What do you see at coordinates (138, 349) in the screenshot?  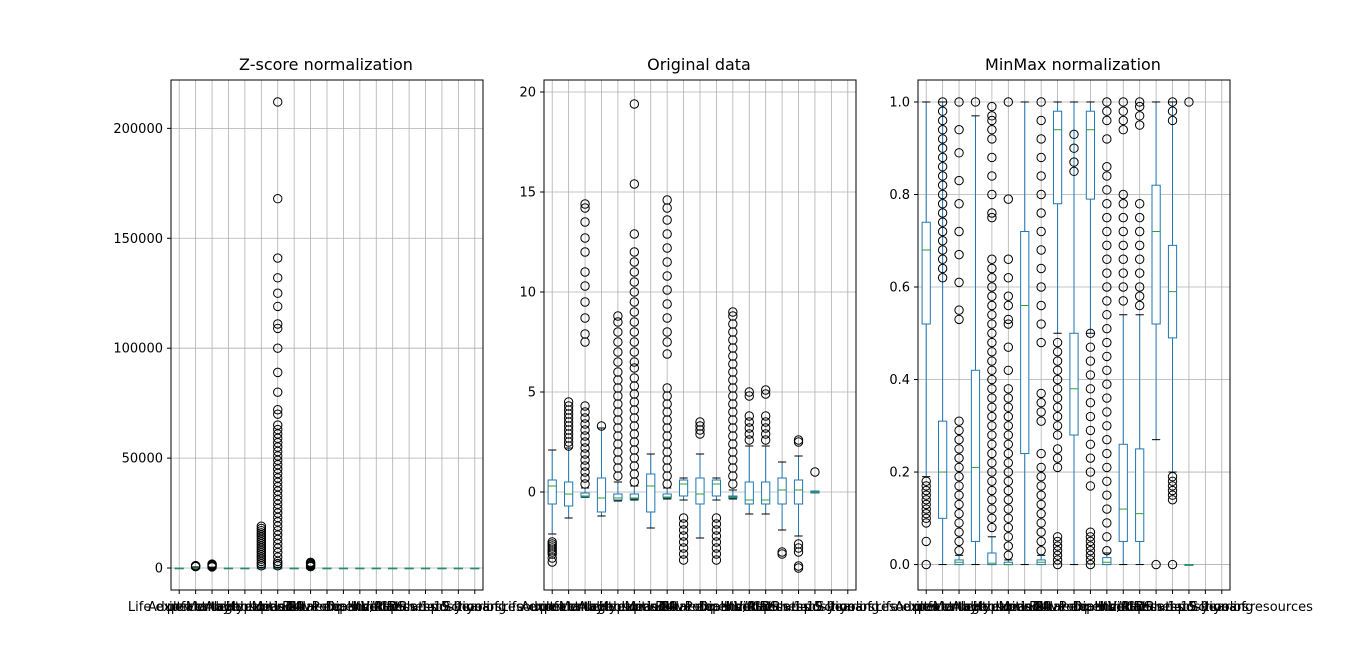 I see `y-tick-label: 100000` at bounding box center [138, 349].